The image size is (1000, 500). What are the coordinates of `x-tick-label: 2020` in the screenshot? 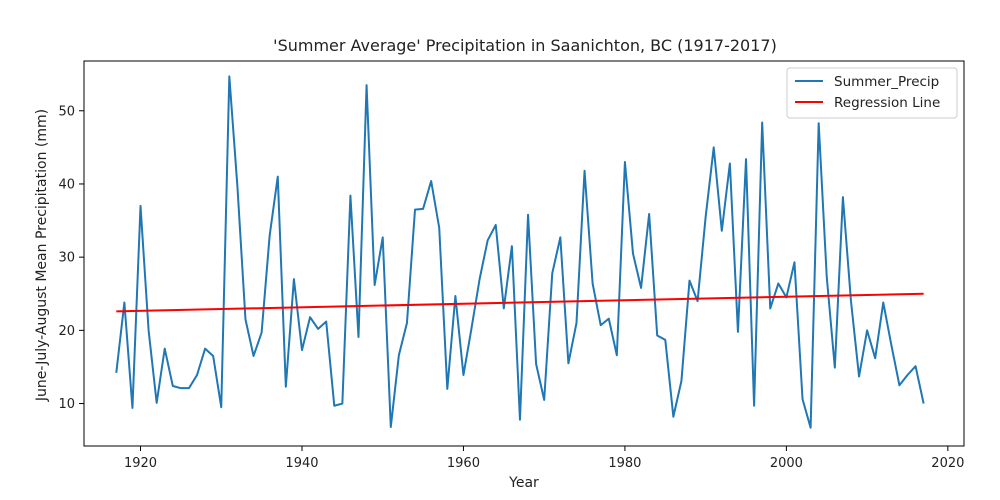 It's located at (947, 463).